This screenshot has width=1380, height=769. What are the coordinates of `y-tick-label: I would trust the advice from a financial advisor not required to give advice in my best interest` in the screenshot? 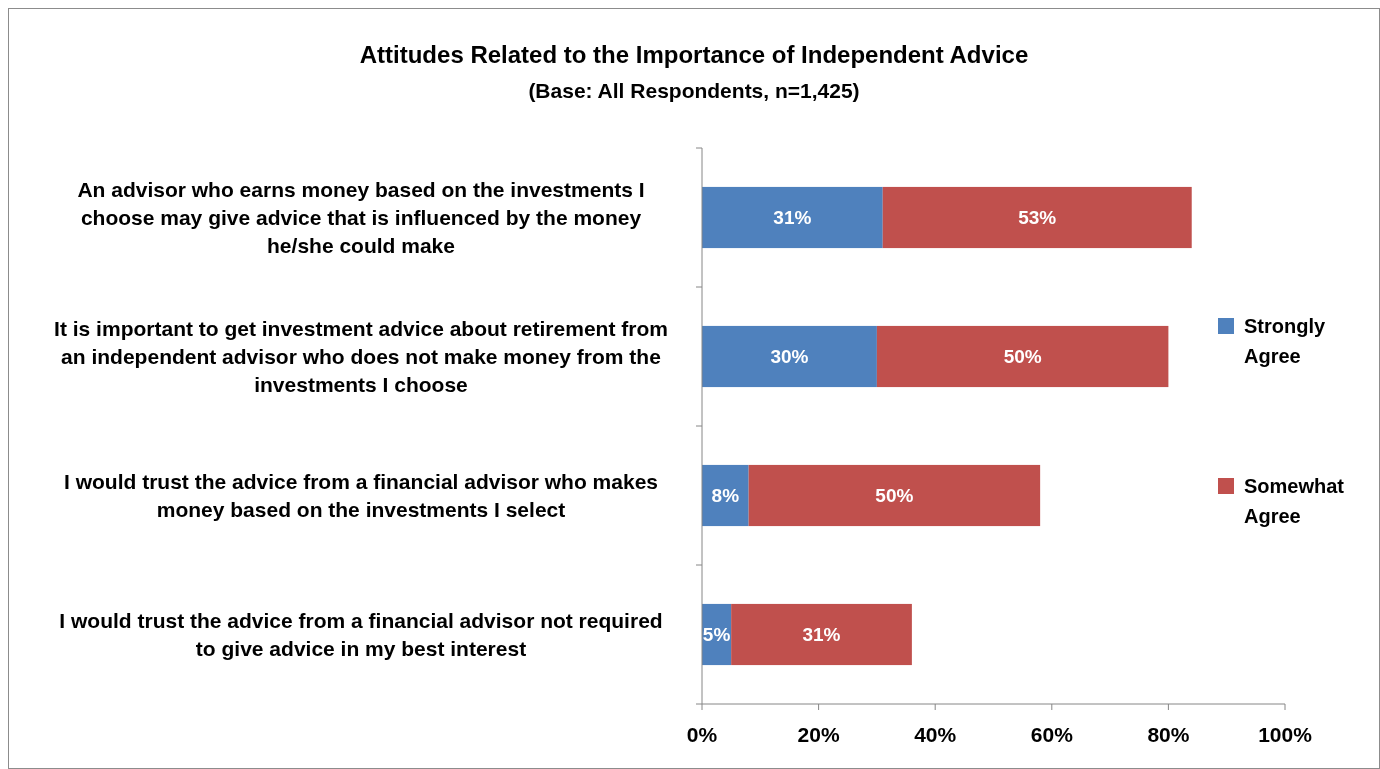 It's located at (361, 634).